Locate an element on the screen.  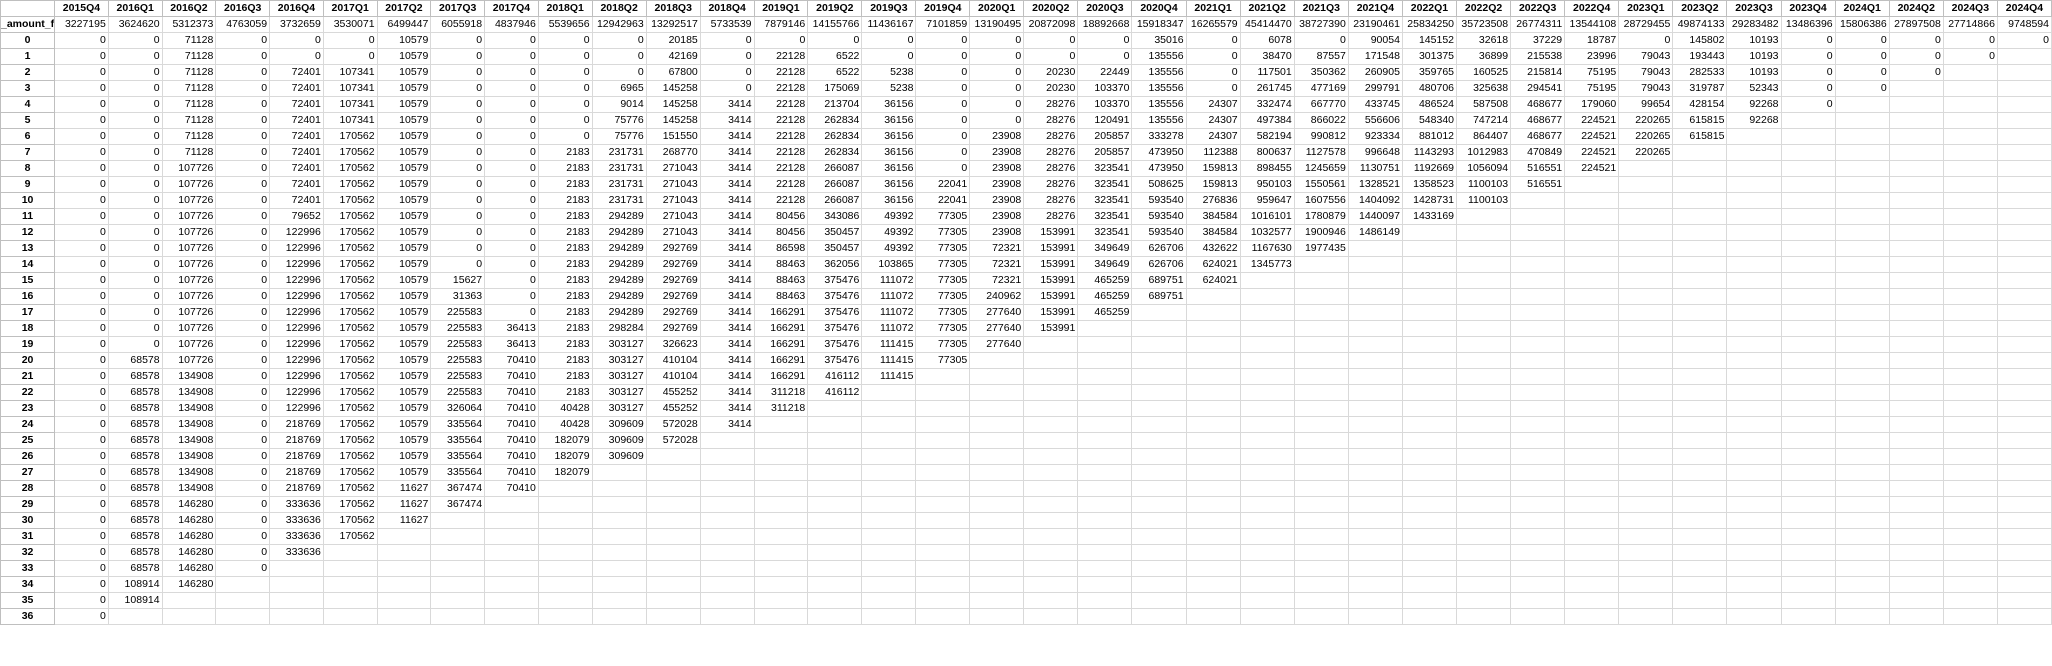
table-cell: 68578 is located at coordinates (135, 440).